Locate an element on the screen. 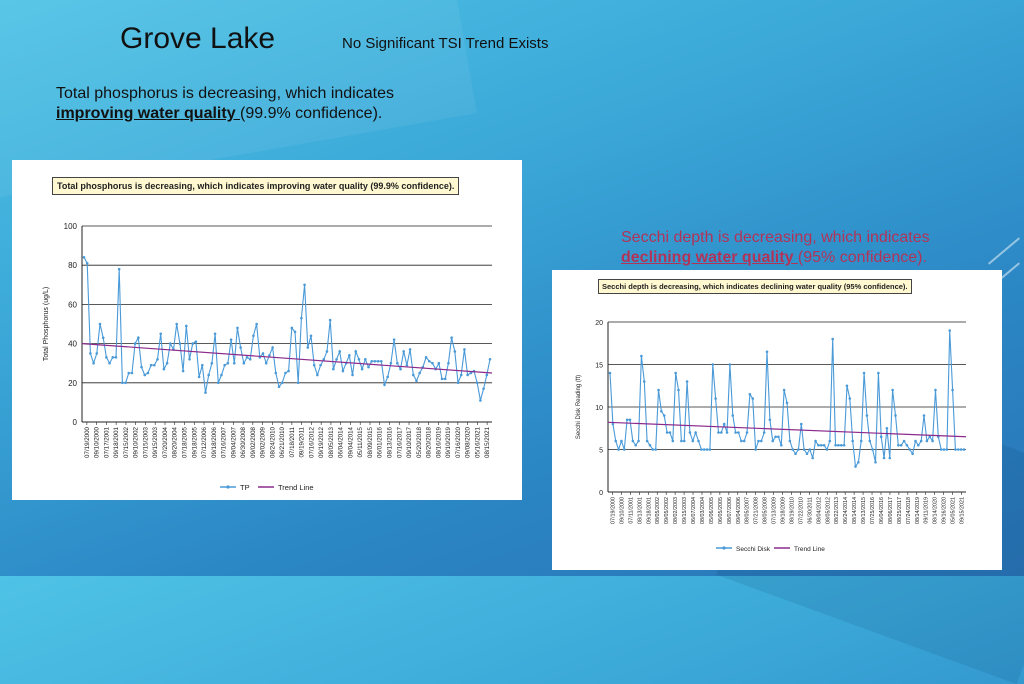  secchi-x-tick-label: 08/04/2012 is located at coordinates (819, 510).